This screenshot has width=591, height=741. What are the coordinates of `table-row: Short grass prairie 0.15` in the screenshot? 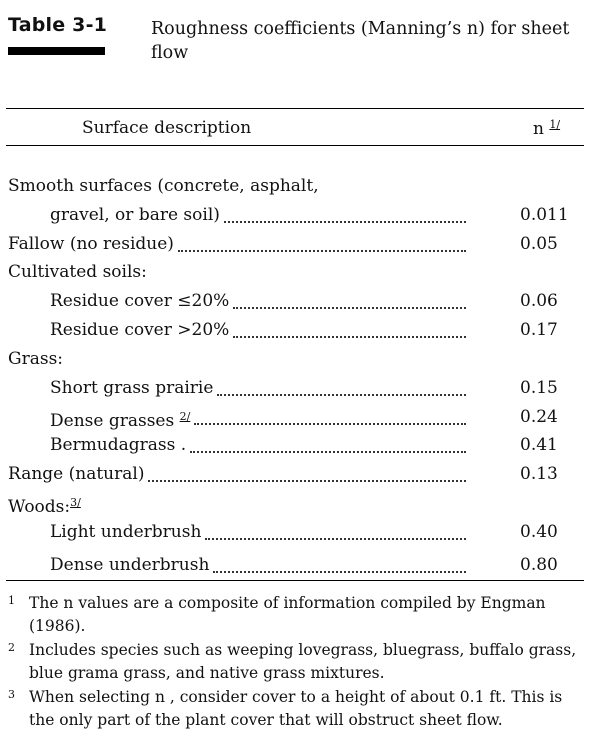 It's located at (296, 388).